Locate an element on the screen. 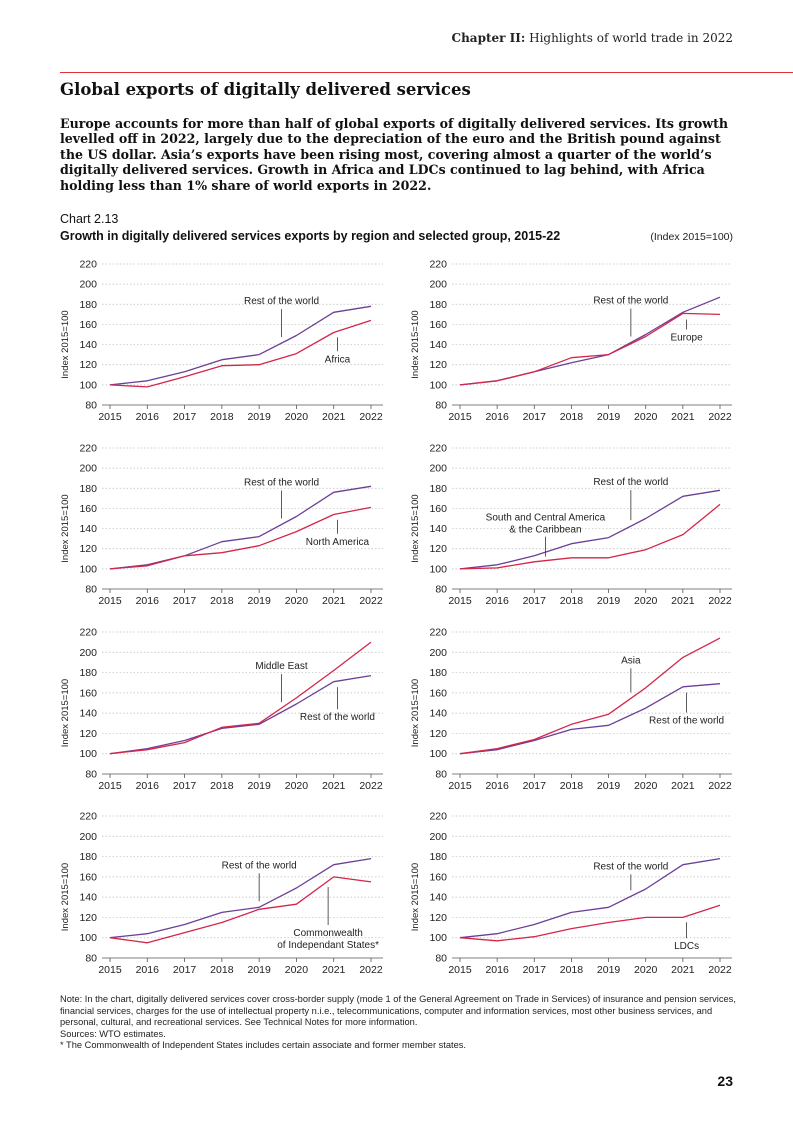  annotation-label: & the Caribbean is located at coordinates (545, 530).